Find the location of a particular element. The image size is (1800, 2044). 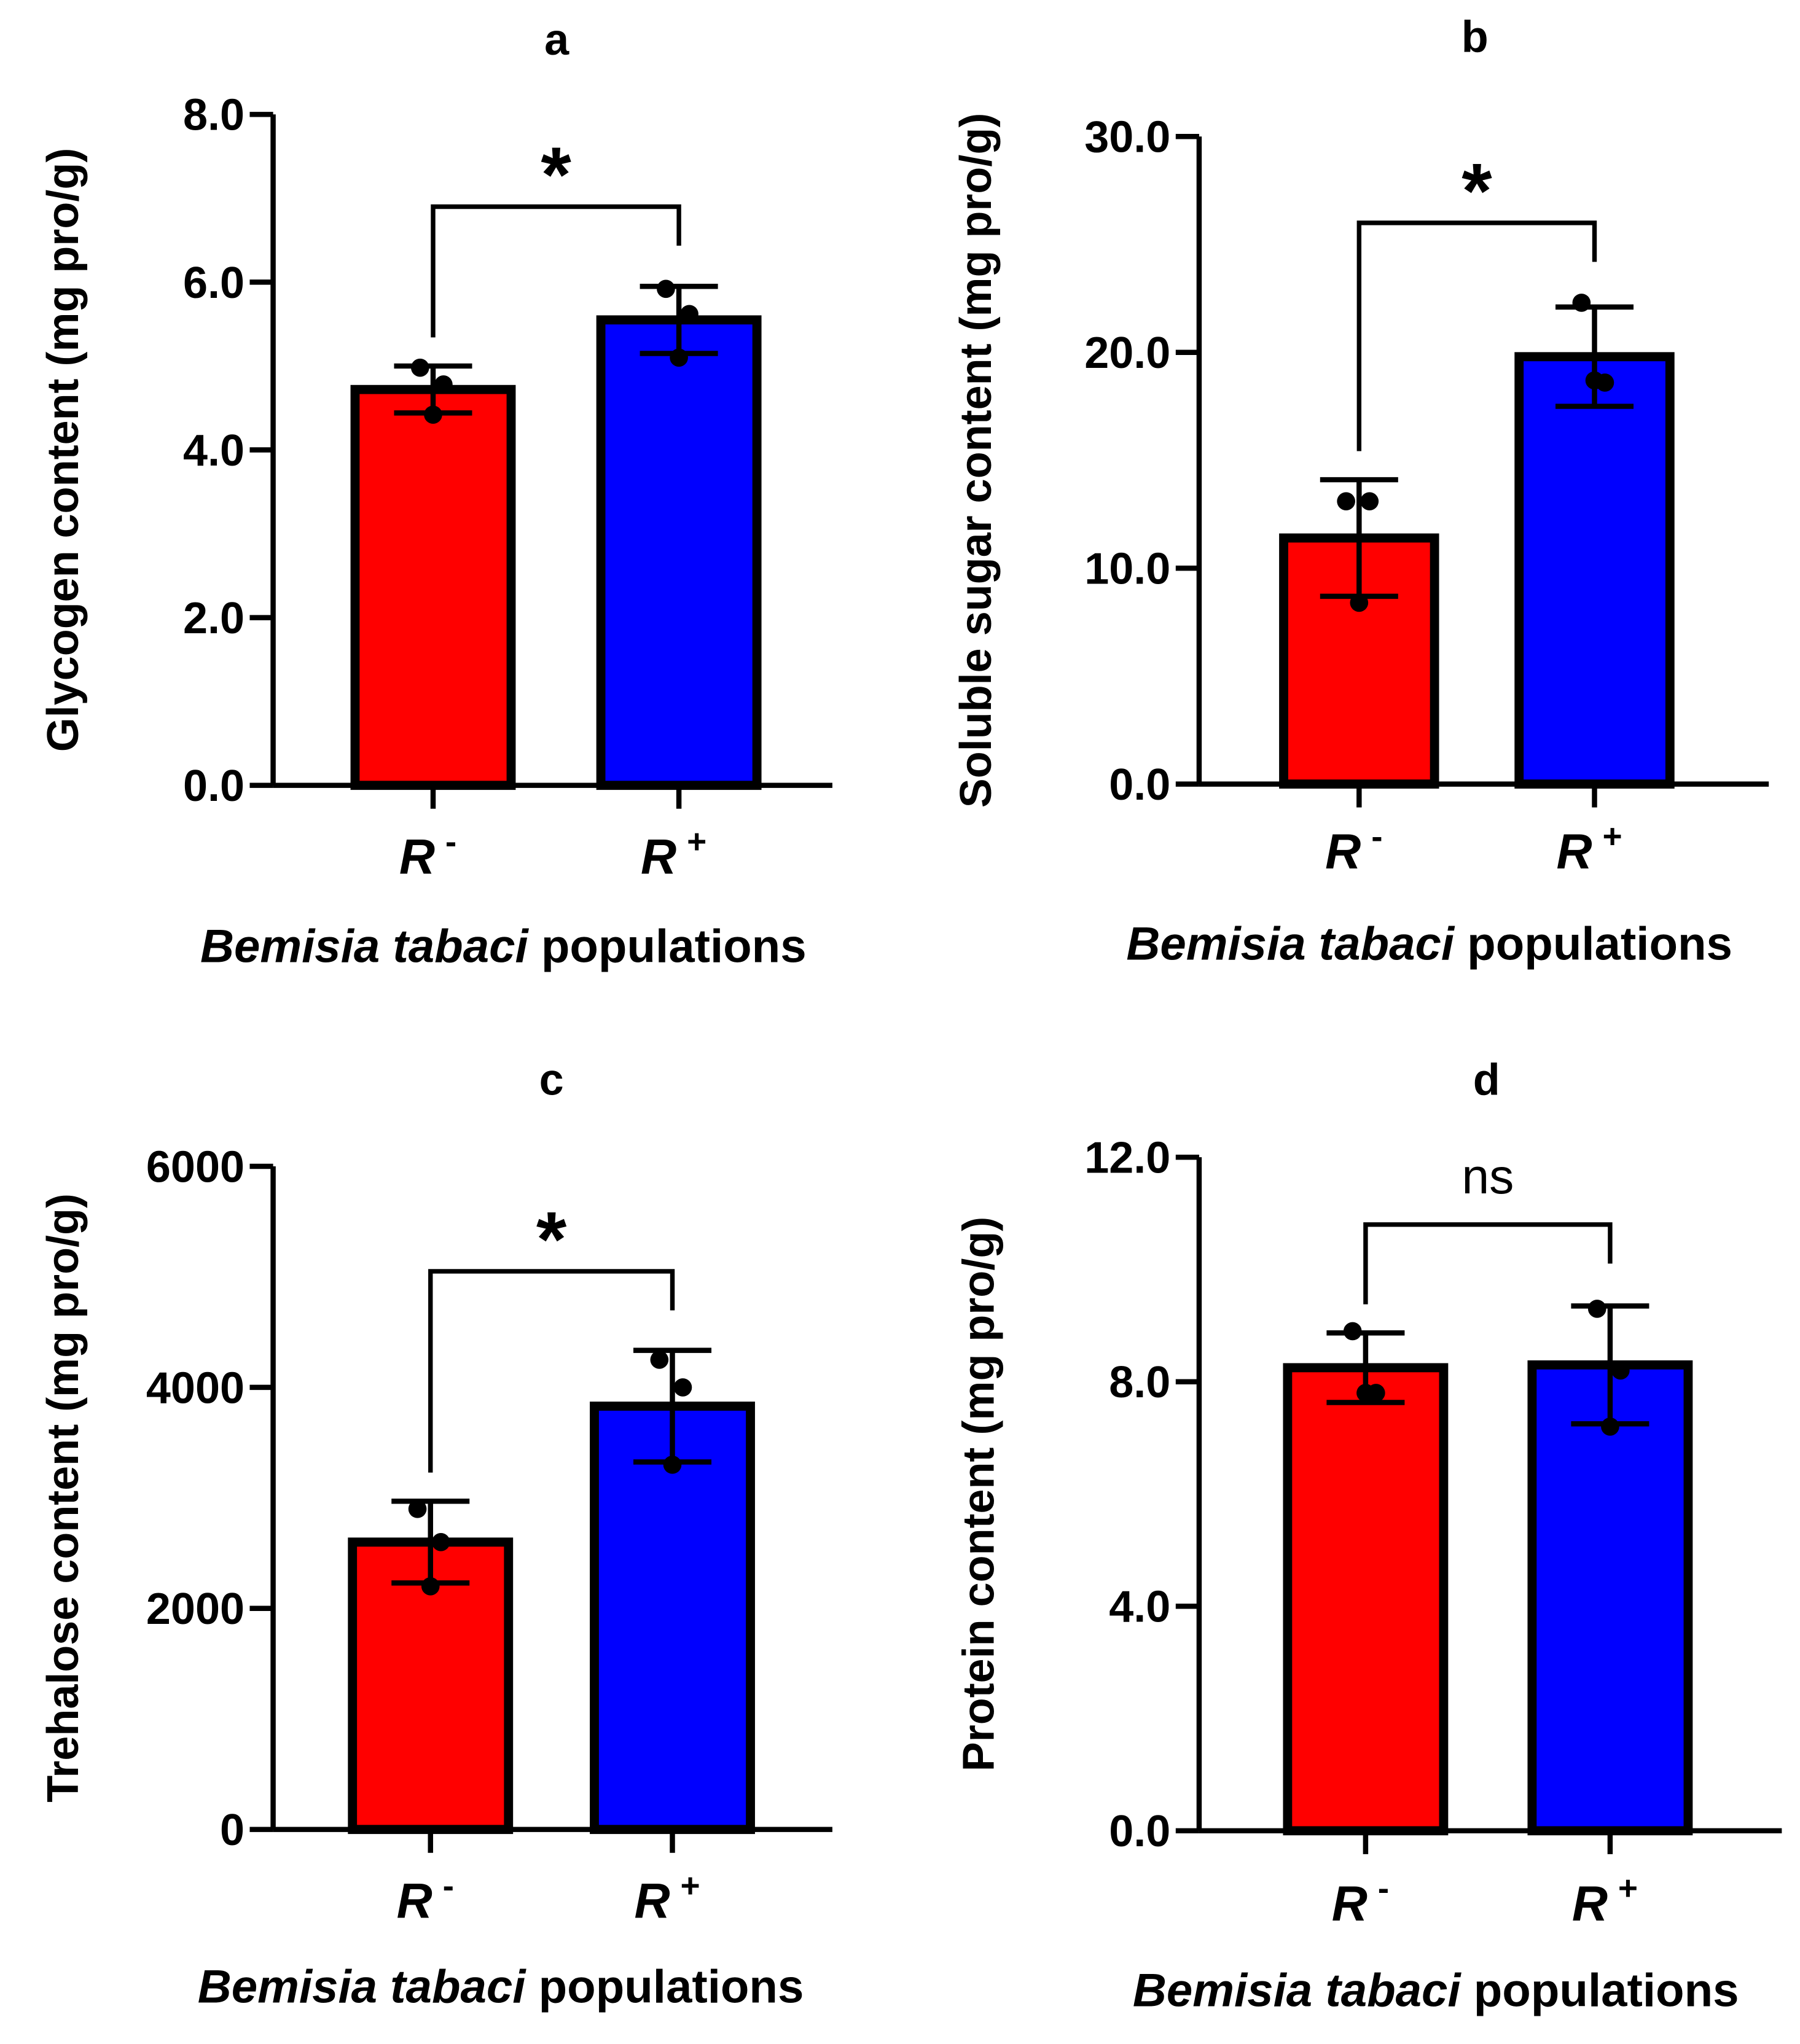

panel-label: a is located at coordinates (556, 39).